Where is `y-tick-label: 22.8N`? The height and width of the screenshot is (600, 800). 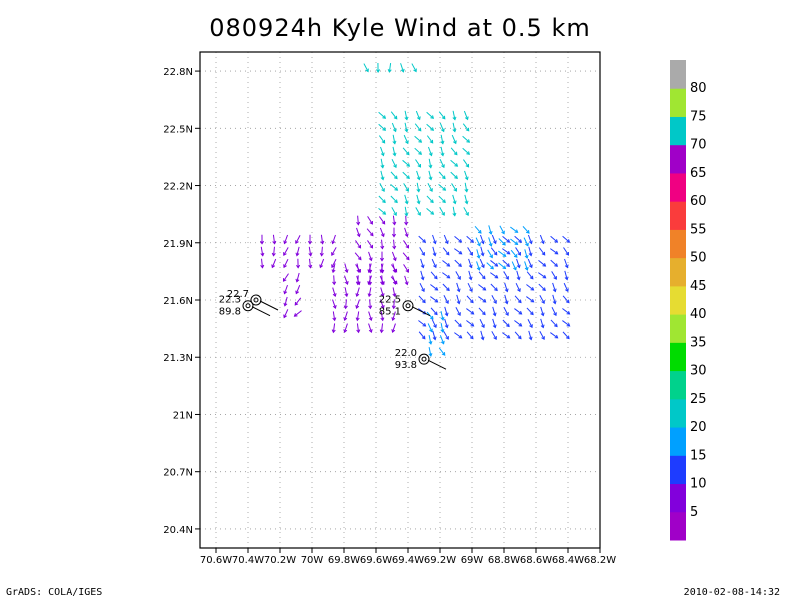
y-tick-label: 22.8N is located at coordinates (178, 72).